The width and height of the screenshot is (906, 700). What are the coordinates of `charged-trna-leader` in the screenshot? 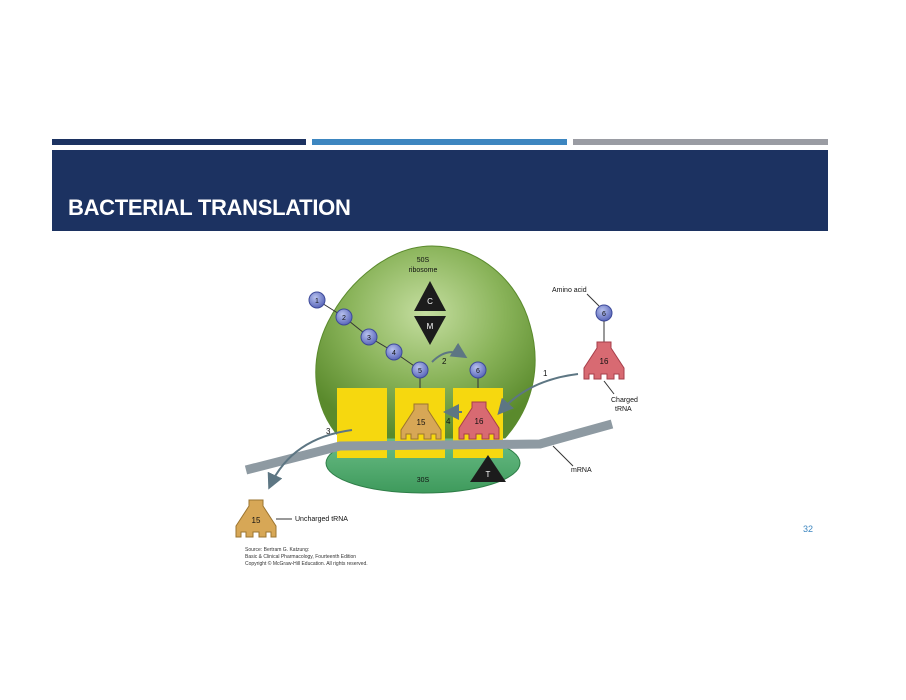 It's located at (609, 387).